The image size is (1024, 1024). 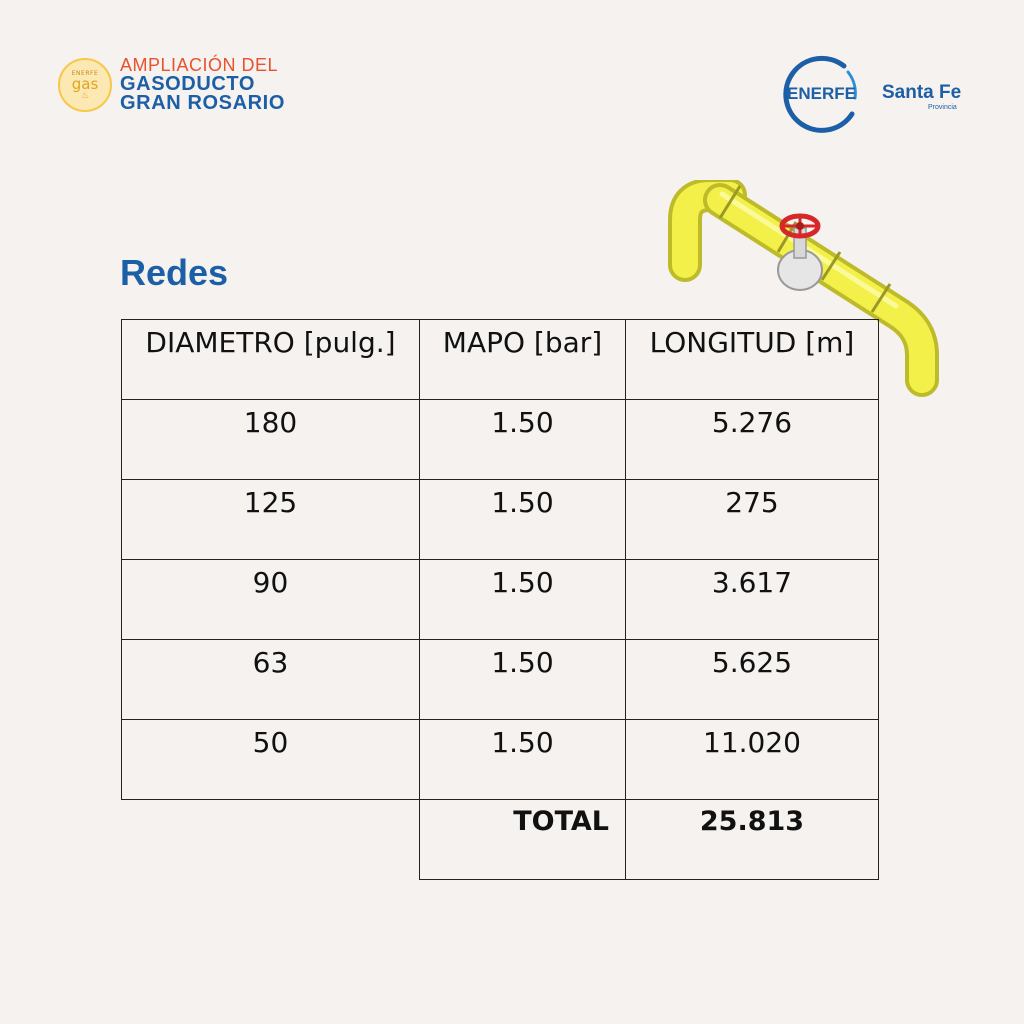 I want to click on enerfe-logo-text: ENERFE, so click(x=821, y=93).